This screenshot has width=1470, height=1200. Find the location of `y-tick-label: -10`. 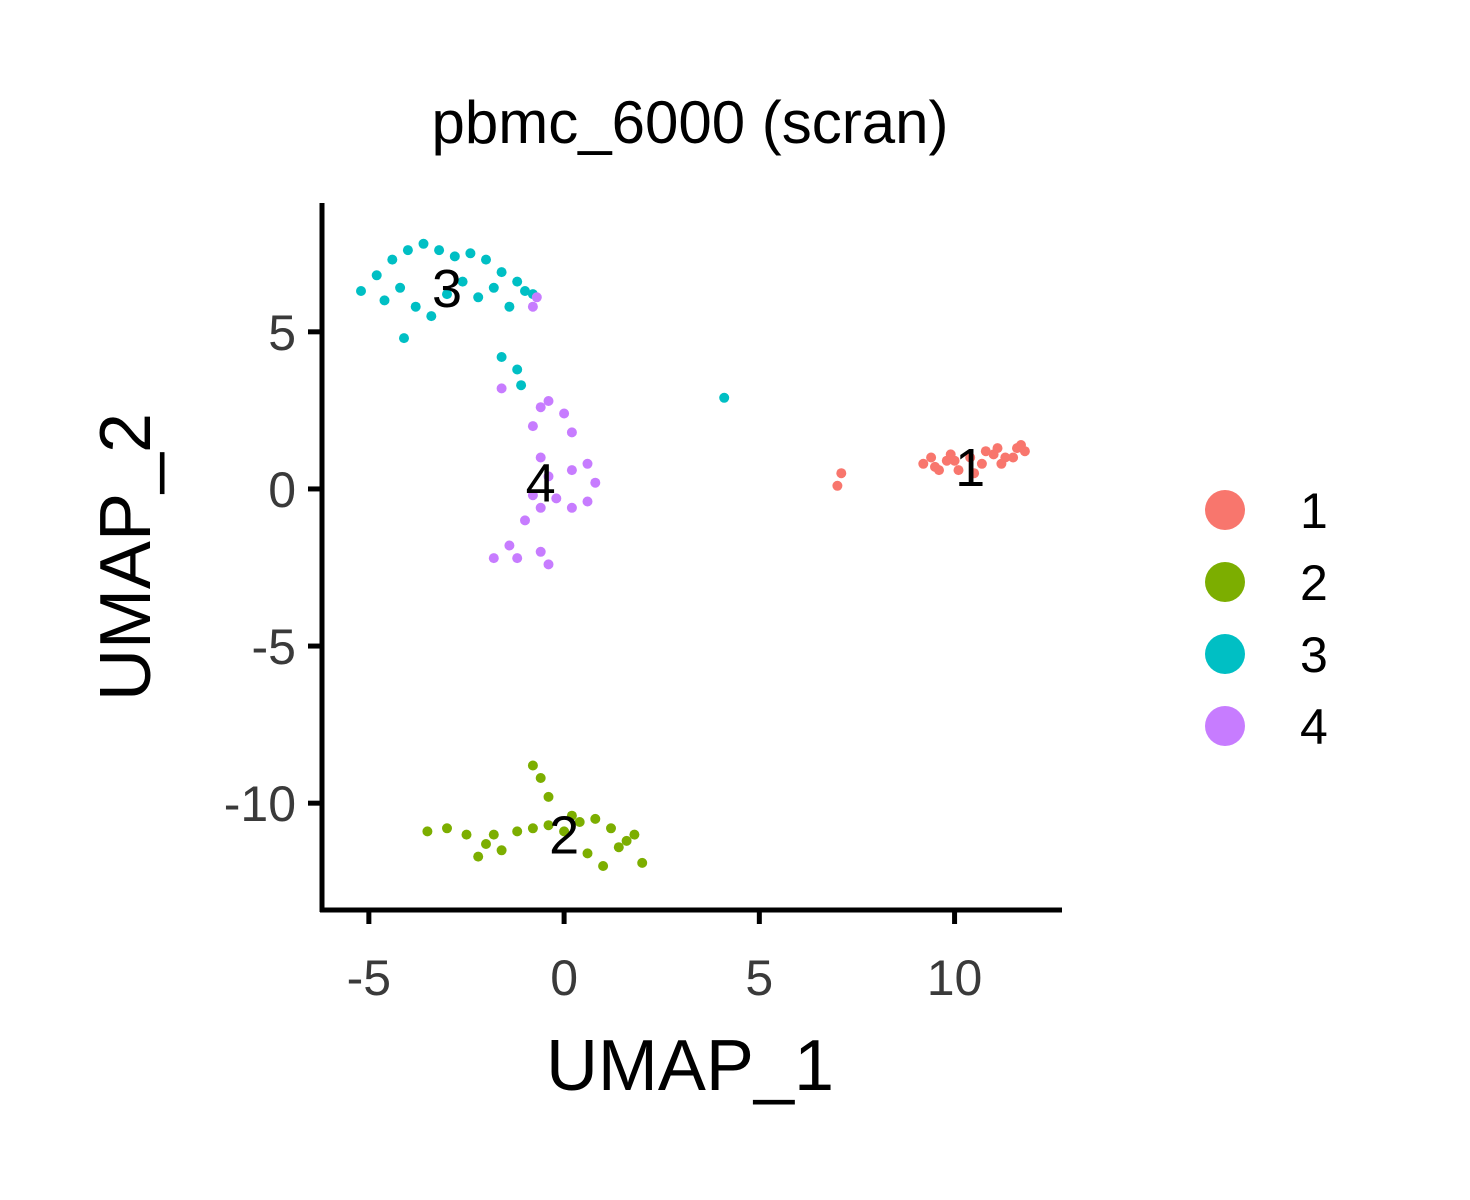

y-tick-label: -10 is located at coordinates (260, 804).